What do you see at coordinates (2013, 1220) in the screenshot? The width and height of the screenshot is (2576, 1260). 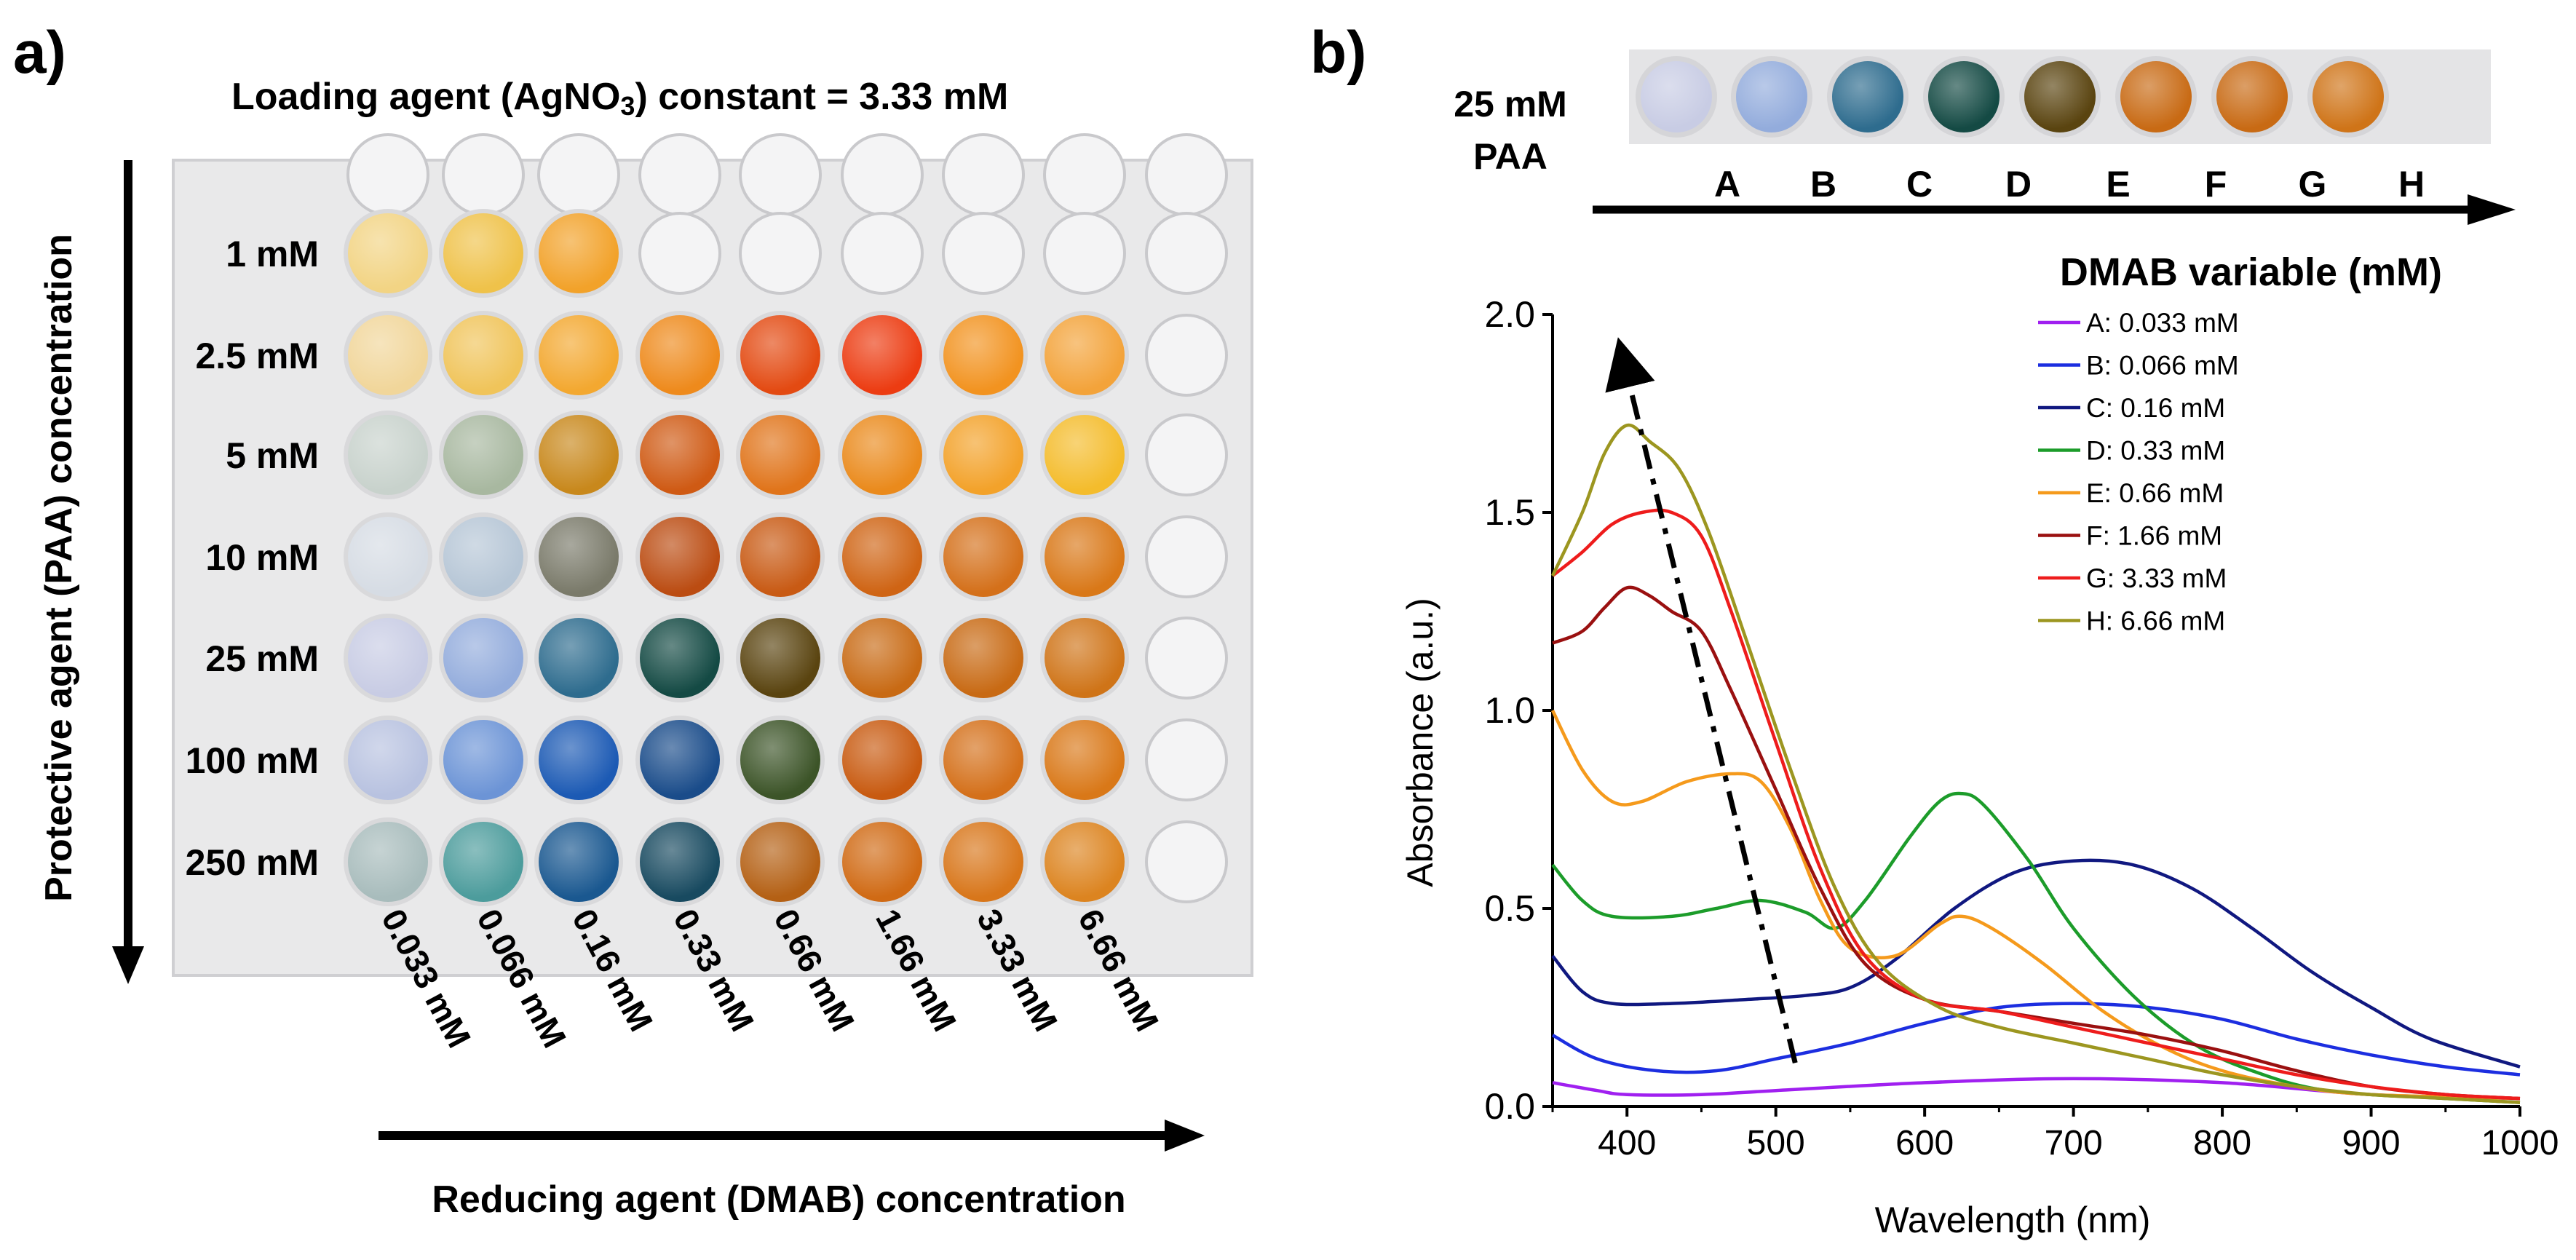 I see `x-axis-label: Wavelength (nm)` at bounding box center [2013, 1220].